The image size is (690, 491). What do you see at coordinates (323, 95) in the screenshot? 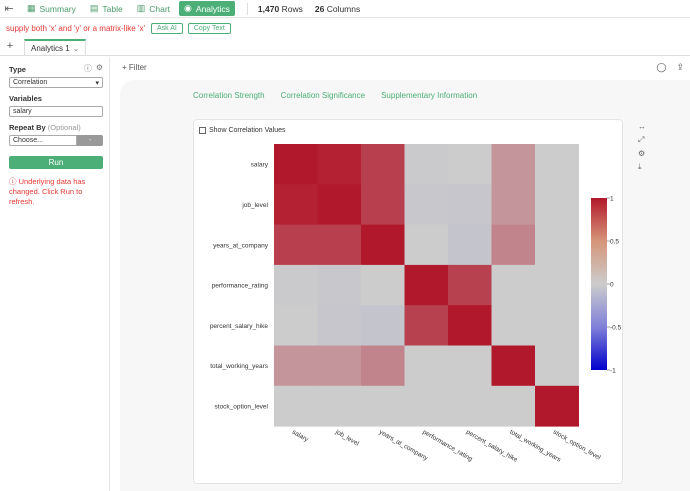
I see `subtab-correlation-significance: Correlation Significance` at bounding box center [323, 95].